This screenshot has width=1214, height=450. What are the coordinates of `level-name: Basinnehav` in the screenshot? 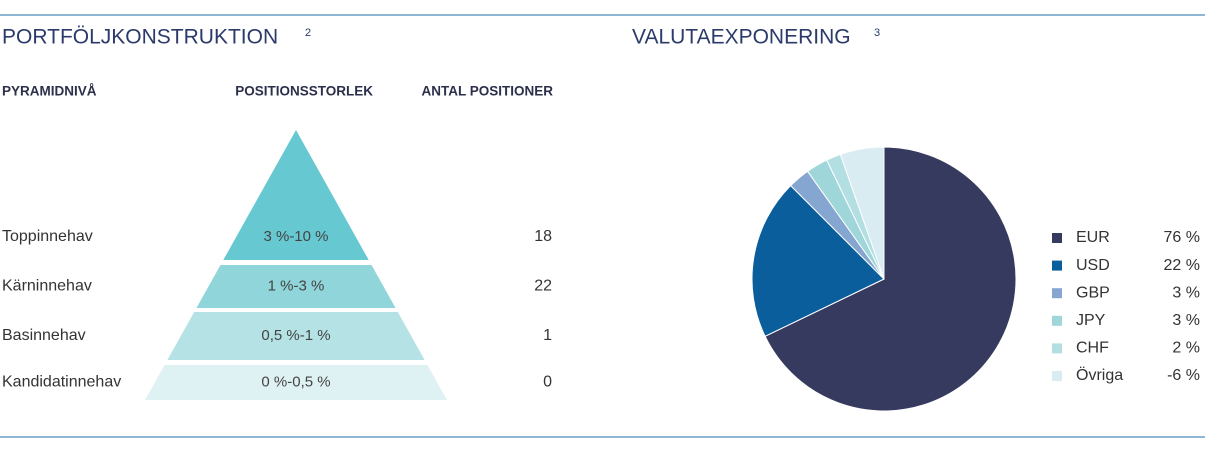 It's located at (44, 335).